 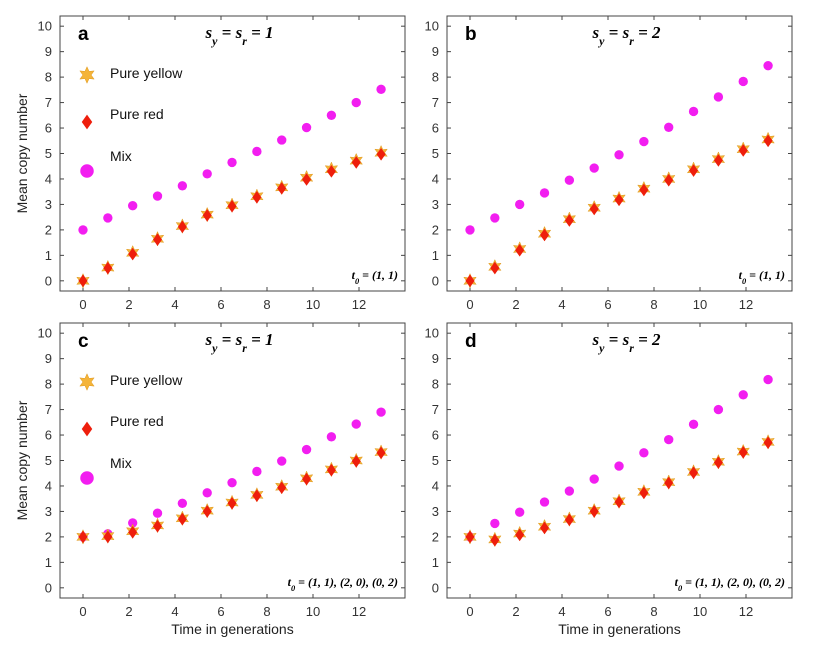 What do you see at coordinates (435, 536) in the screenshot?
I see `panel-d-ytick-label: 2` at bounding box center [435, 536].